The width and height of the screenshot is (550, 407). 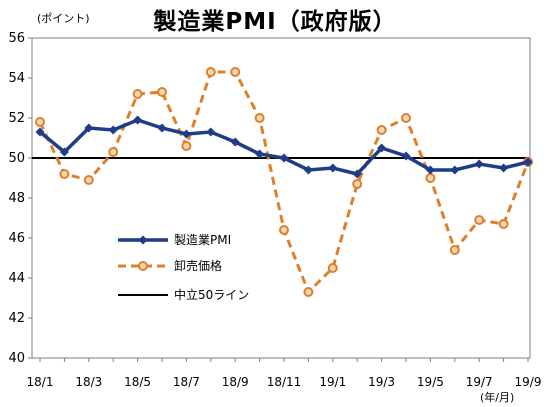 What do you see at coordinates (143, 240) in the screenshot?
I see `legend-pmi-marker` at bounding box center [143, 240].